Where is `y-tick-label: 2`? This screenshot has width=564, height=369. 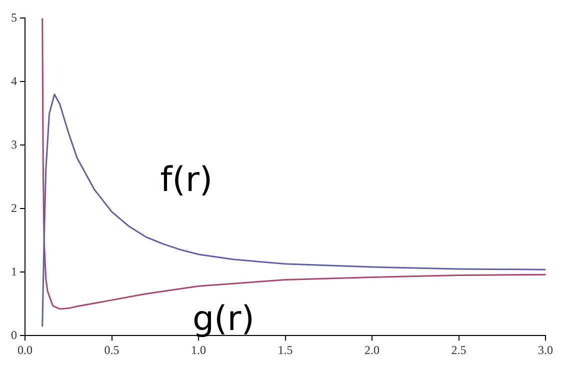
y-tick-label: 2 is located at coordinates (14, 207).